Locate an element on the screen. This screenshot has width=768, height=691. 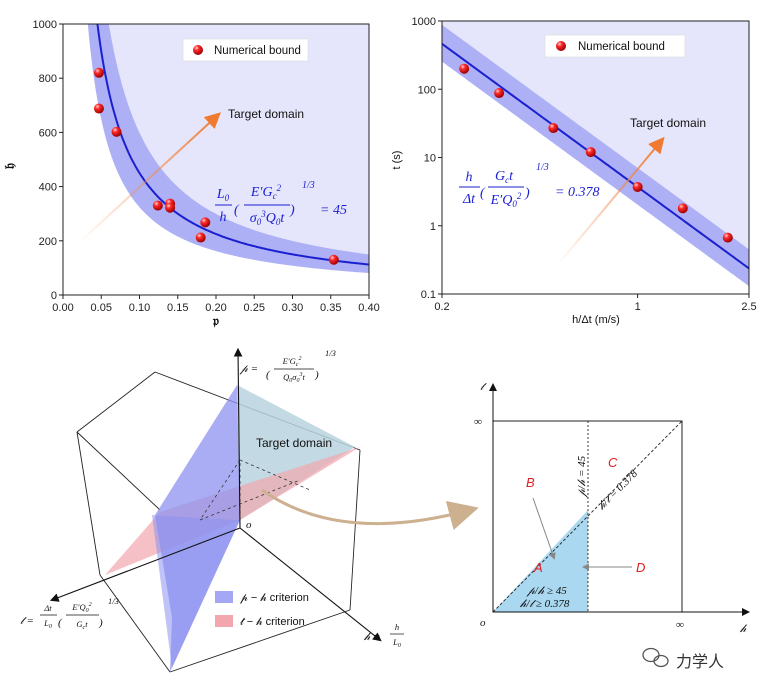
y-tick-label: 100 is located at coordinates (427, 90).